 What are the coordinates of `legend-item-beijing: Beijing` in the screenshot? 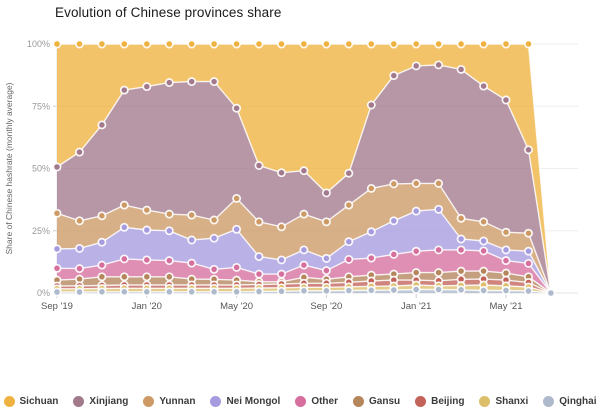 It's located at (439, 401).